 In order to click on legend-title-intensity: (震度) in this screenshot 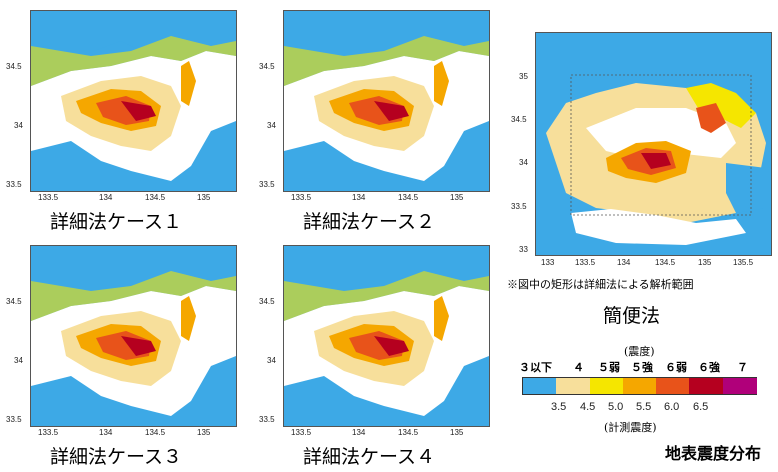, I will do `click(639, 351)`.